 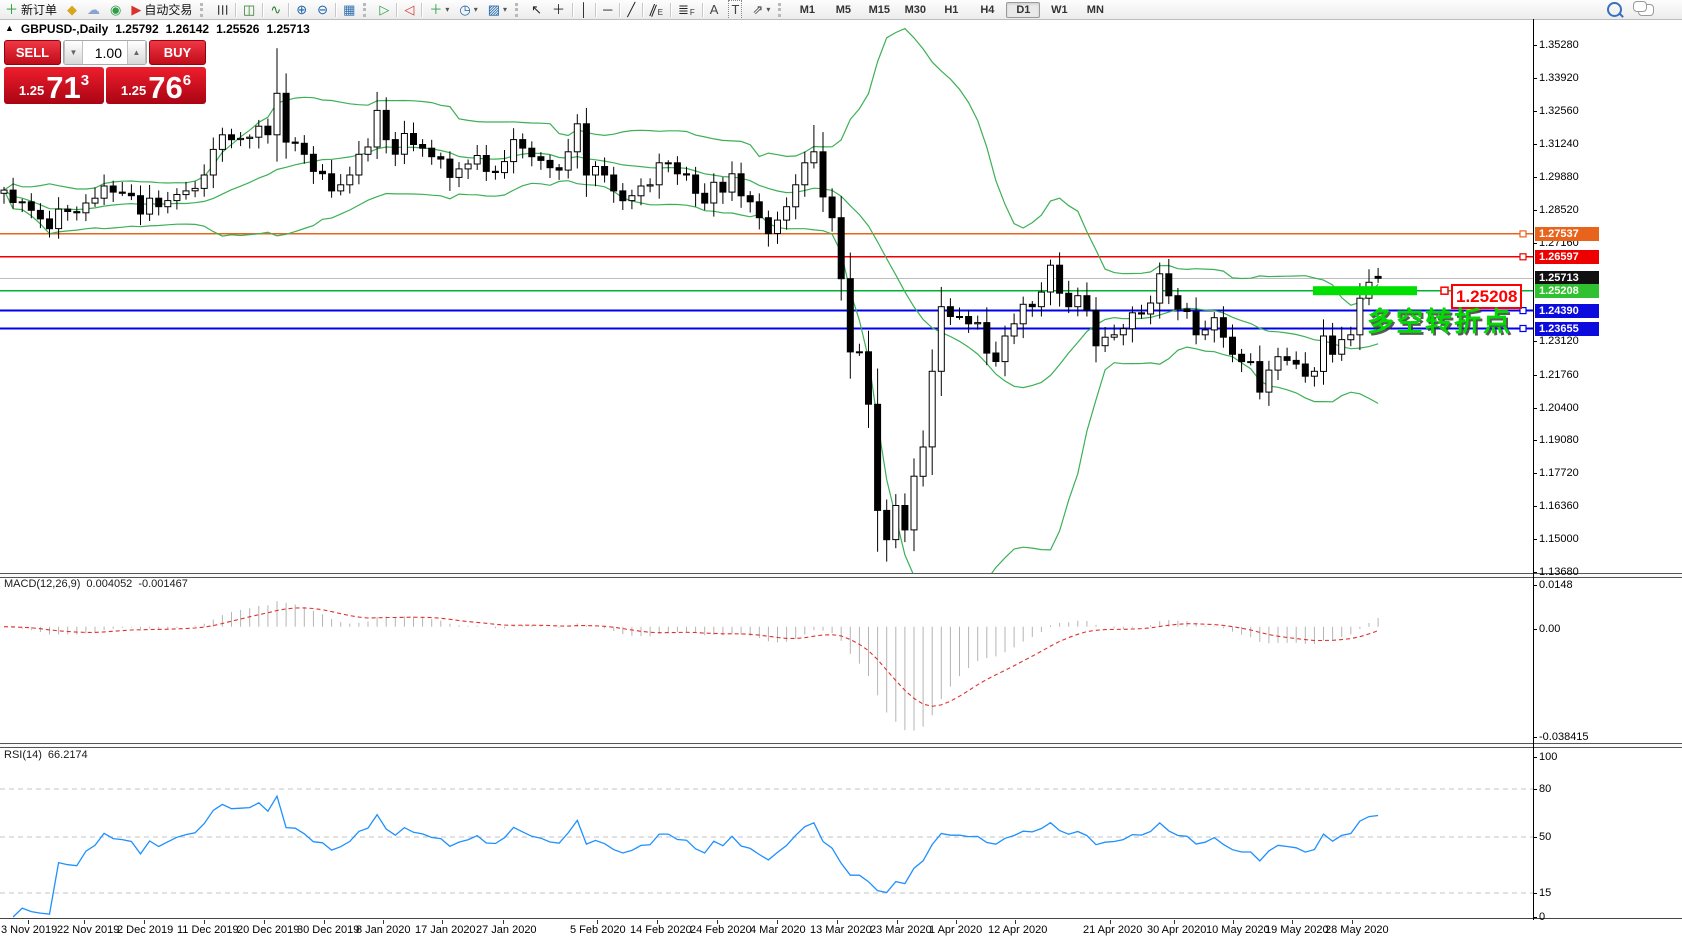 What do you see at coordinates (136, 52) in the screenshot?
I see `volume-increase-button: ▲` at bounding box center [136, 52].